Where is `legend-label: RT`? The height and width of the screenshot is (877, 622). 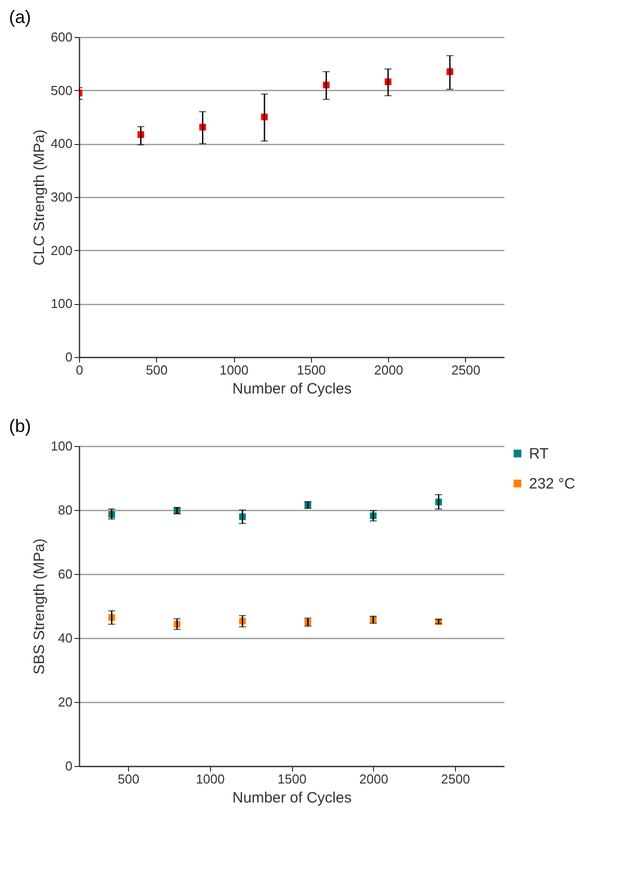
legend-label: RT is located at coordinates (539, 454).